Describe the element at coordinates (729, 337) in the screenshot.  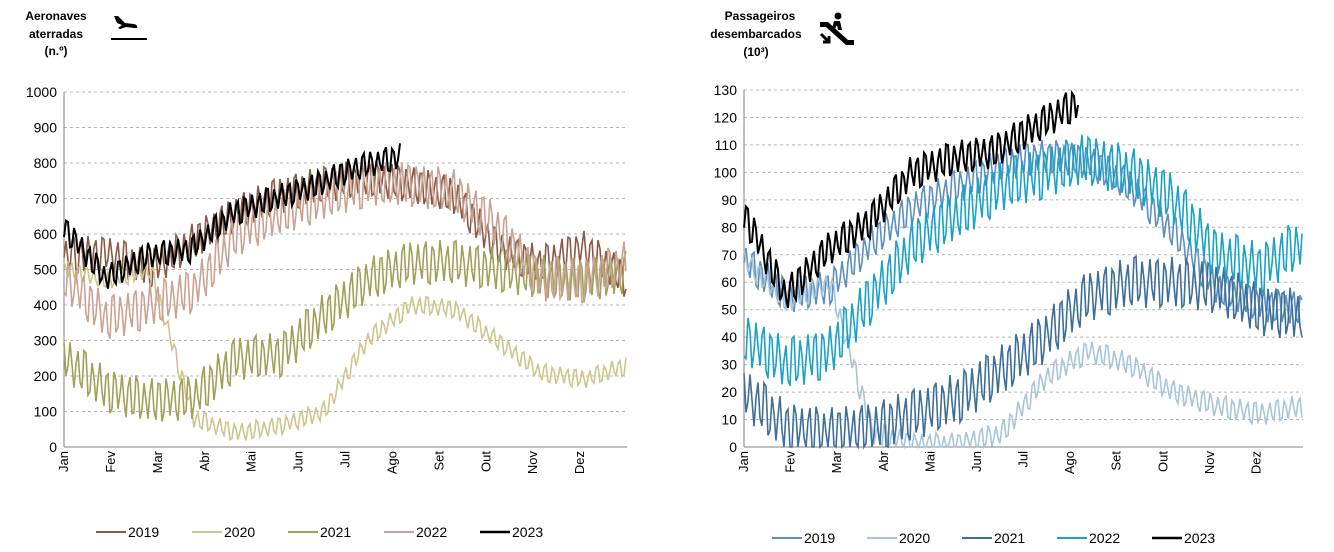
I see `y-tick-label: 40` at that location.